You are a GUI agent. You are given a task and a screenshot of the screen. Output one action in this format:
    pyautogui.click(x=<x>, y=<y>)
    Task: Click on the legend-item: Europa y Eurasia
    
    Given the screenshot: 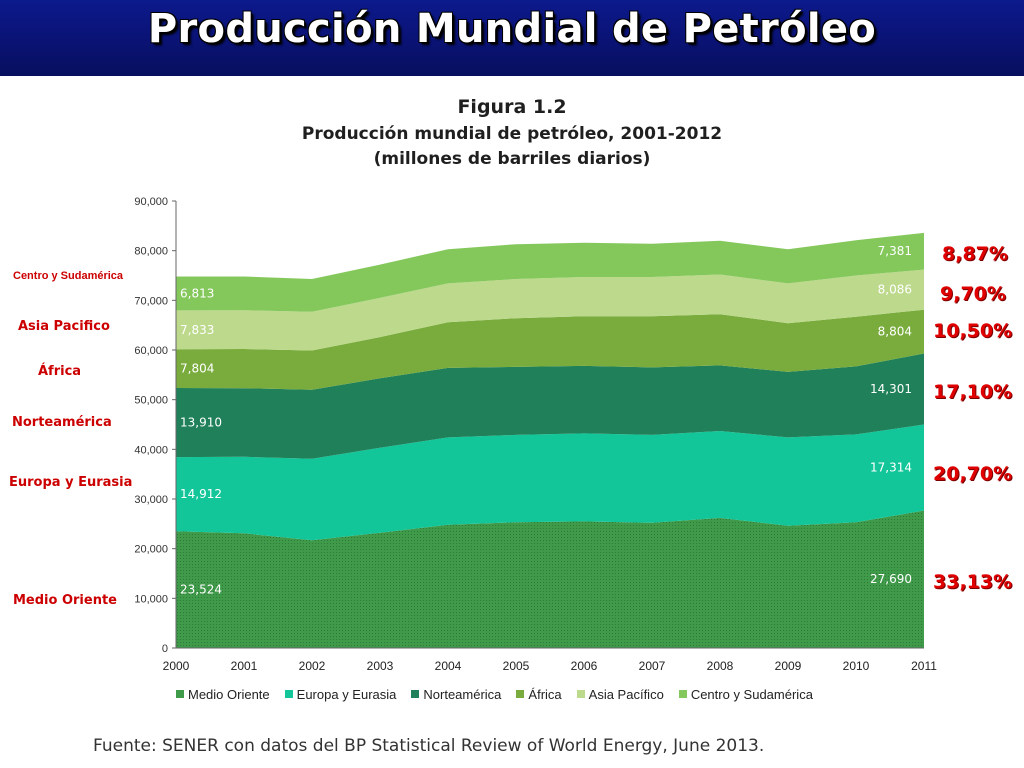 What is the action you would take?
    pyautogui.click(x=340, y=694)
    